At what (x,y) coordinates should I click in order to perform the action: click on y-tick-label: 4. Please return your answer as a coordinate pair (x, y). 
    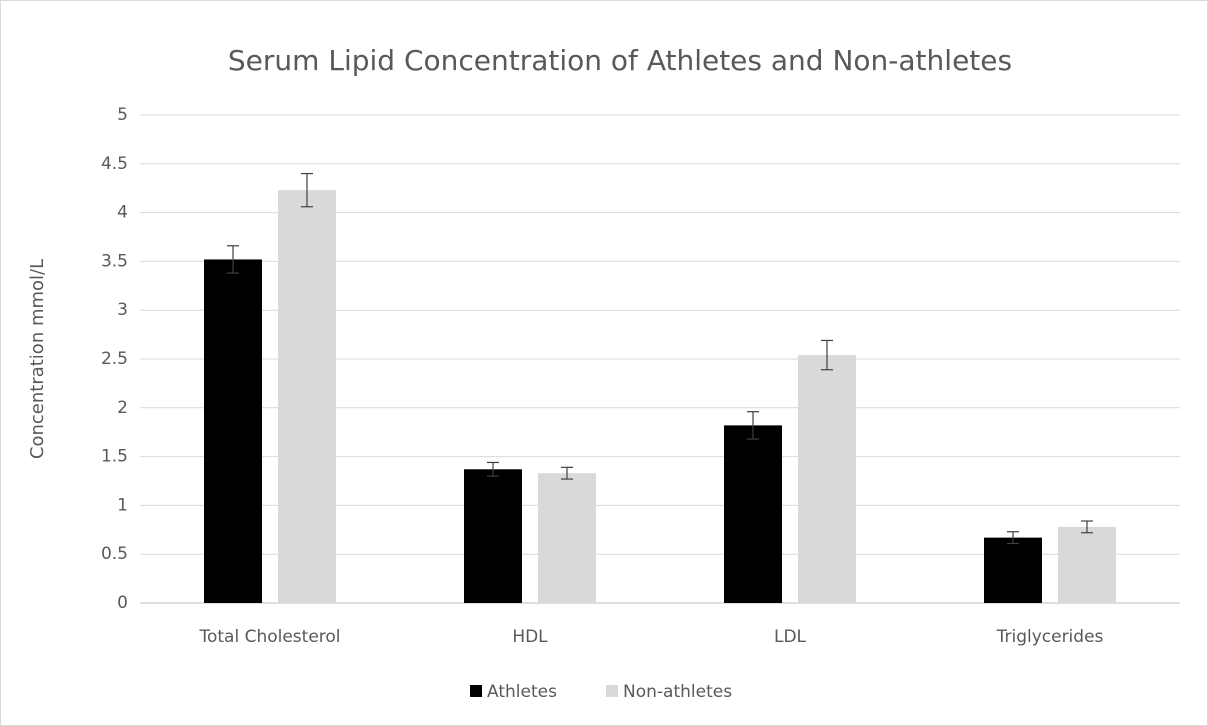
    Looking at the image, I should click on (122, 213).